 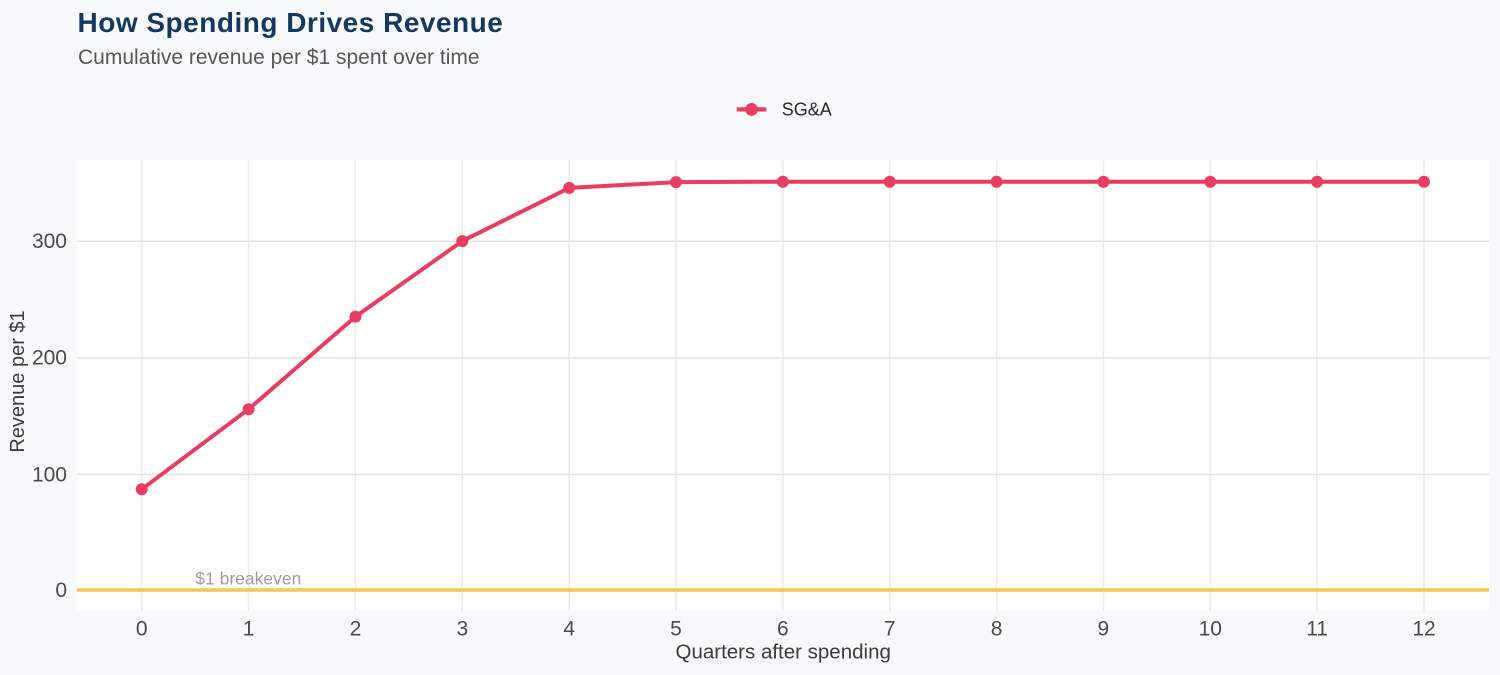 What do you see at coordinates (356, 628) in the screenshot?
I see `svg-text: 2` at bounding box center [356, 628].